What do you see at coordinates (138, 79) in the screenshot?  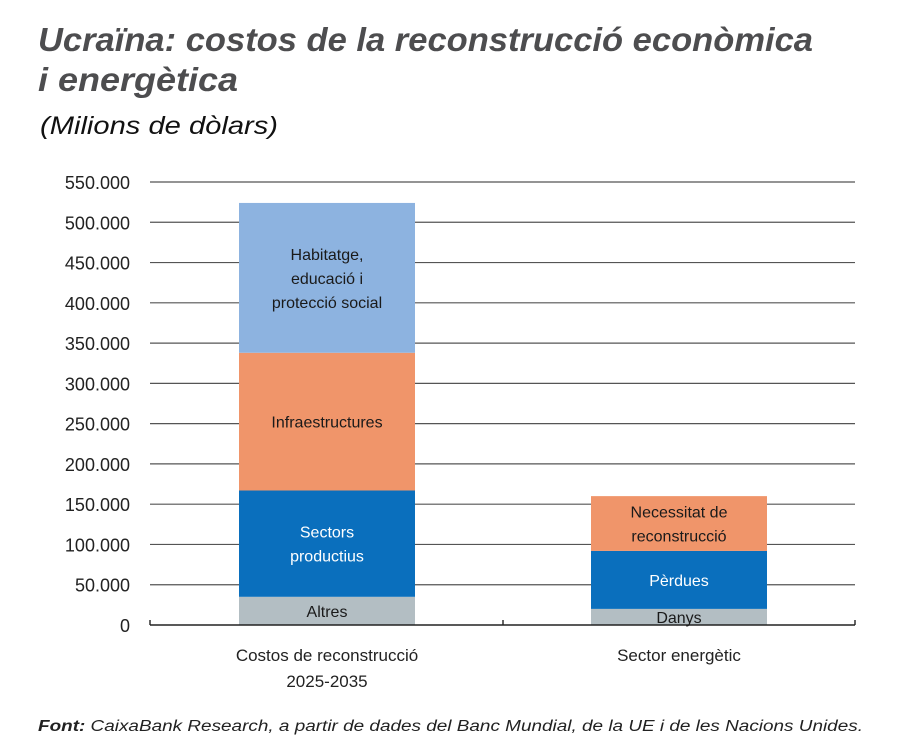 I see `chart-title-line-2: i energètica` at bounding box center [138, 79].